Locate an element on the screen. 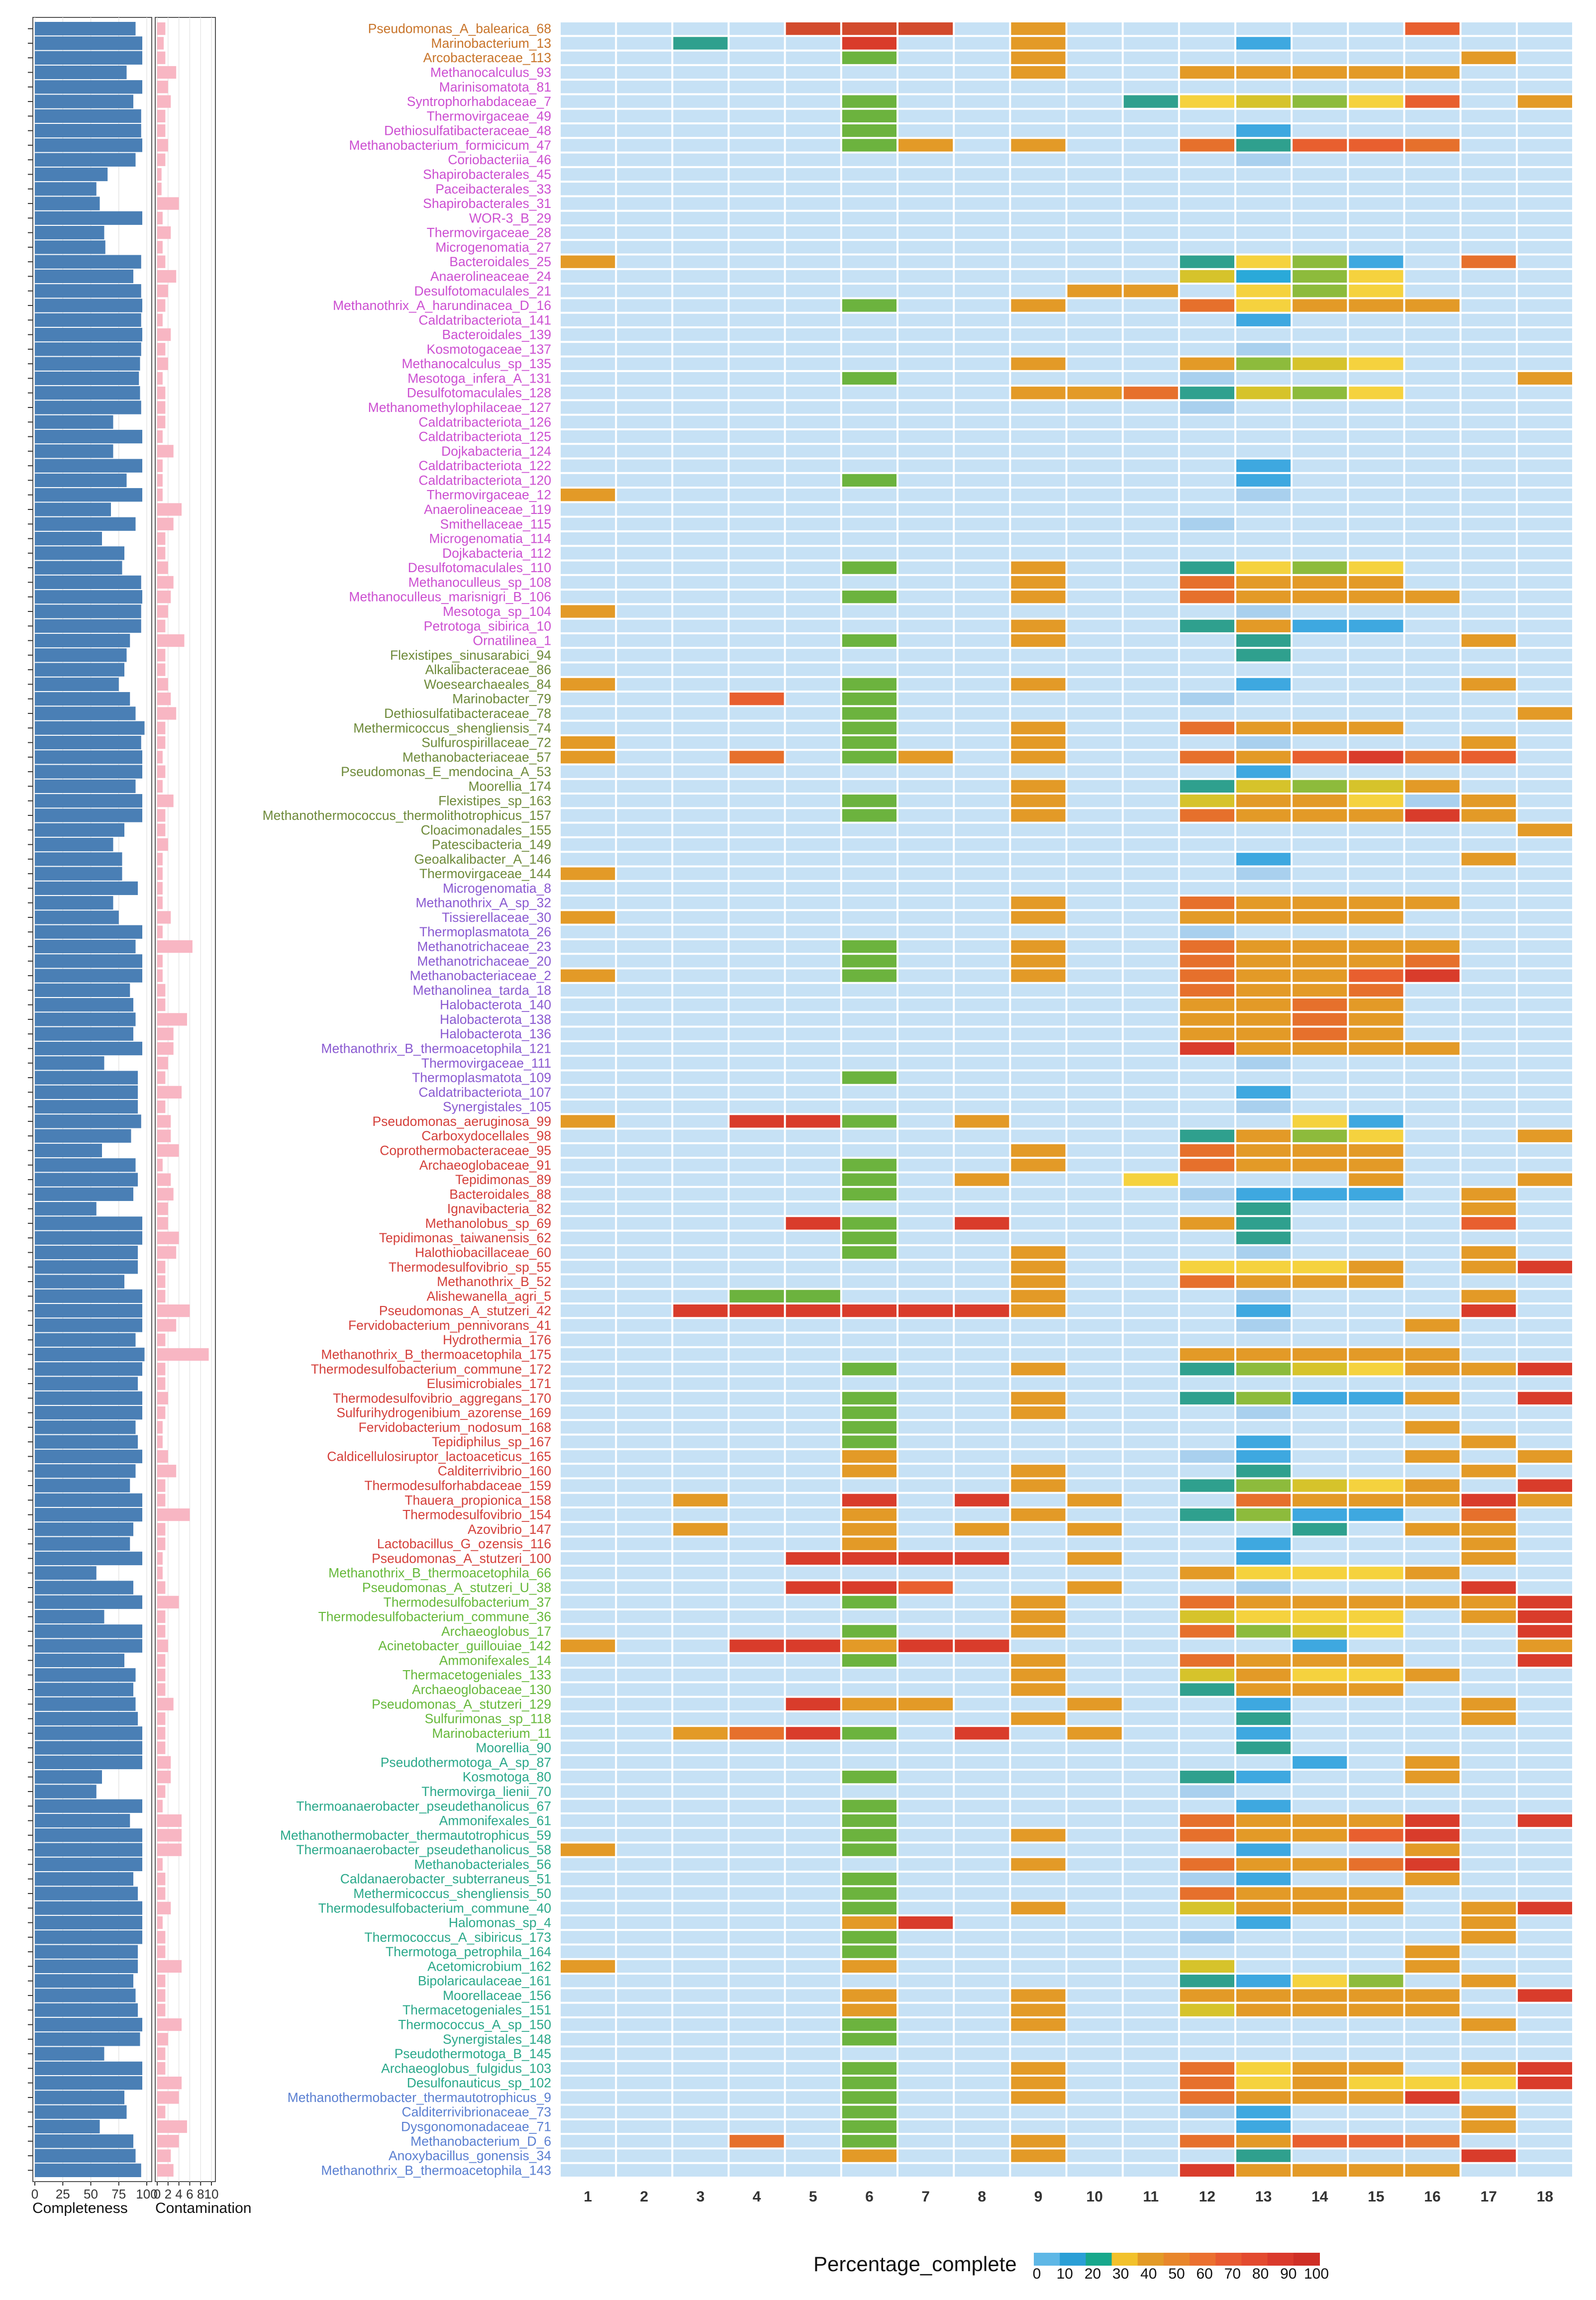  row-label: Thermodesulfobacterium_commune_40 is located at coordinates (434, 1907).